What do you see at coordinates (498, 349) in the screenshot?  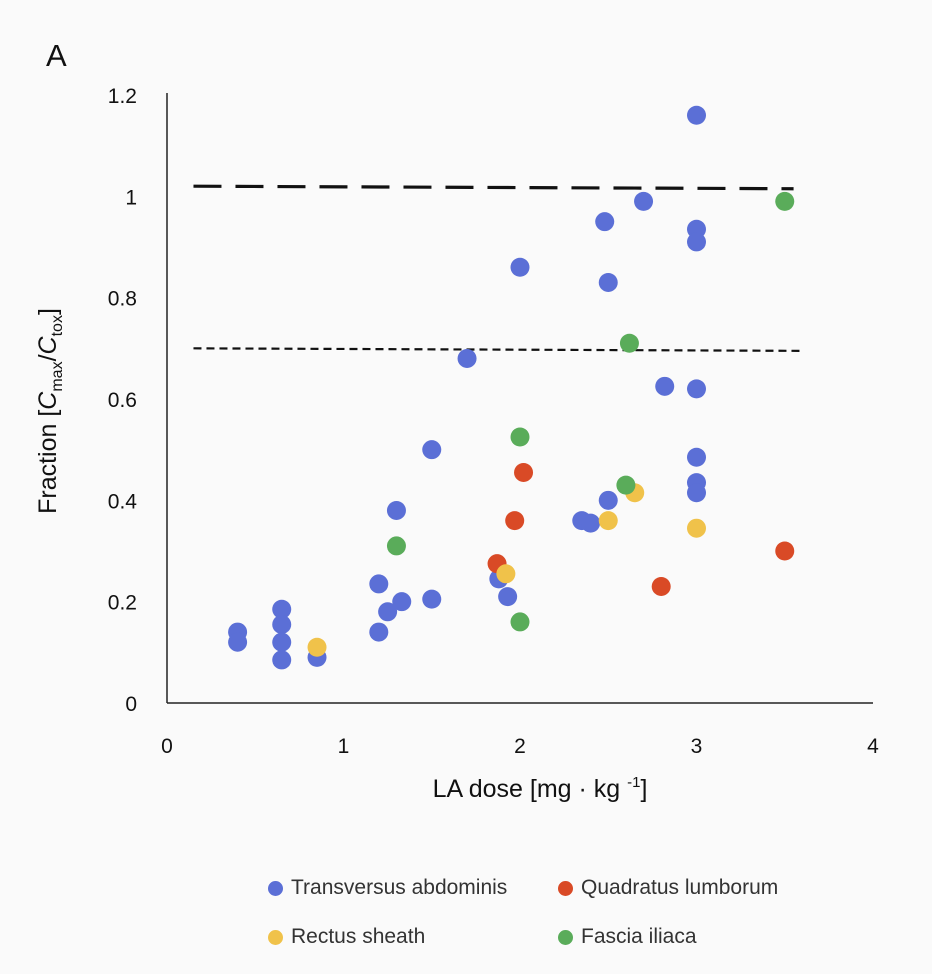 I see `warning-threshold-line` at bounding box center [498, 349].